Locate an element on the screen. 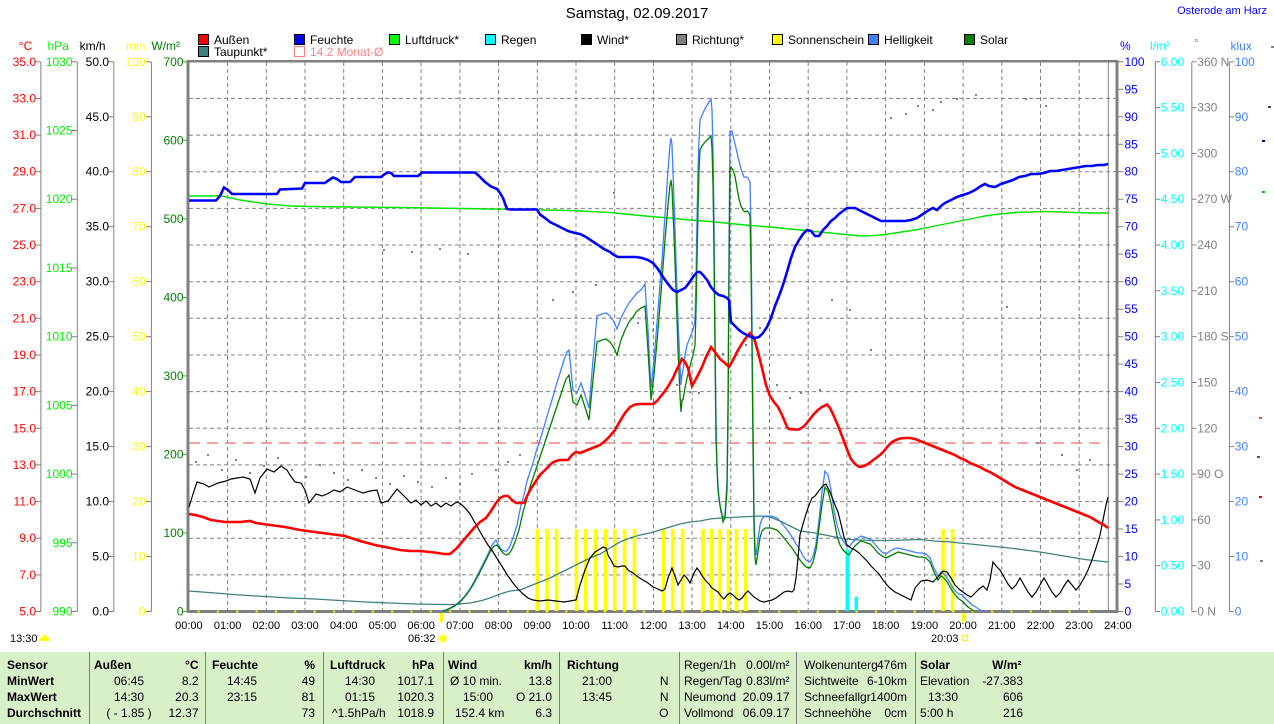  svg-text: 5.50 is located at coordinates (1173, 108).